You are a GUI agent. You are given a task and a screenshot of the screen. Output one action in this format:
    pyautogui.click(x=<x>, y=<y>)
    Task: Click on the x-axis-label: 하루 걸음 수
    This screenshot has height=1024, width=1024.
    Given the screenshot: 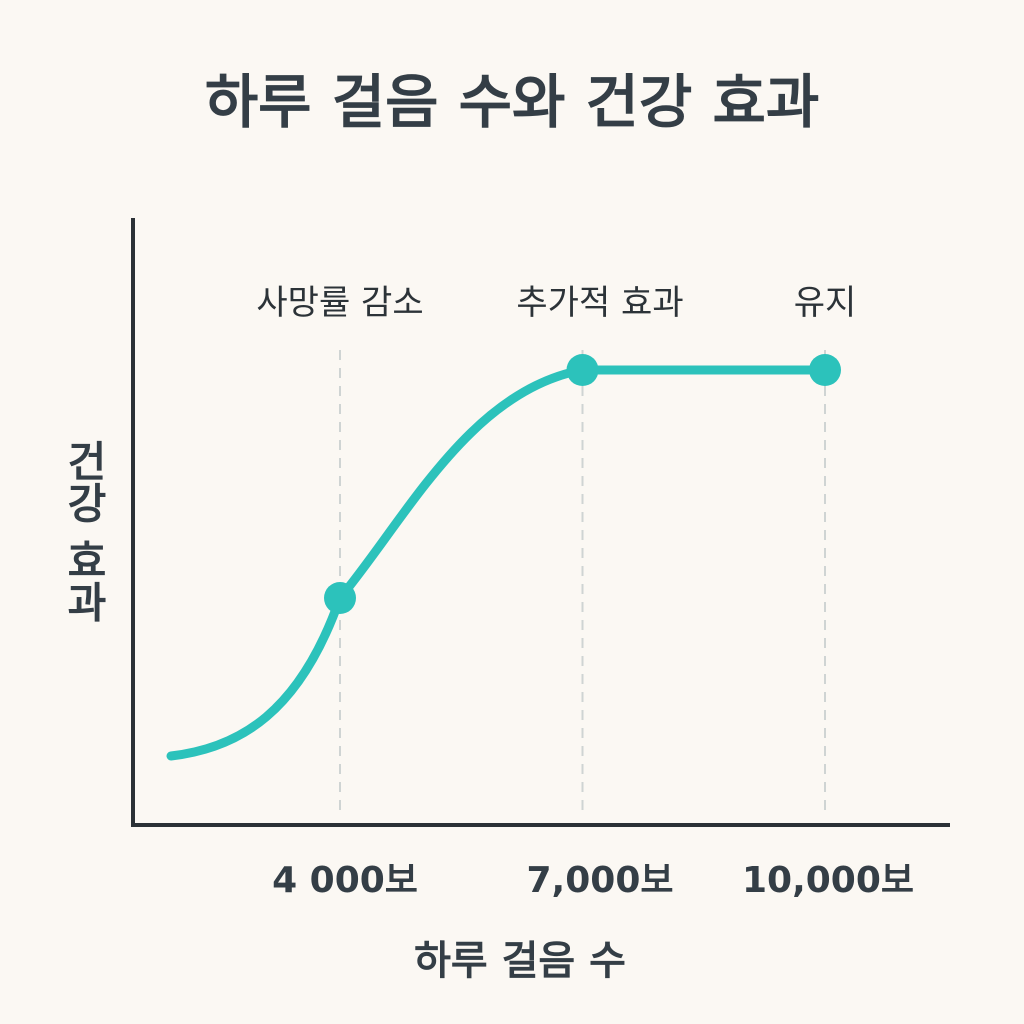 What is the action you would take?
    pyautogui.click(x=520, y=961)
    